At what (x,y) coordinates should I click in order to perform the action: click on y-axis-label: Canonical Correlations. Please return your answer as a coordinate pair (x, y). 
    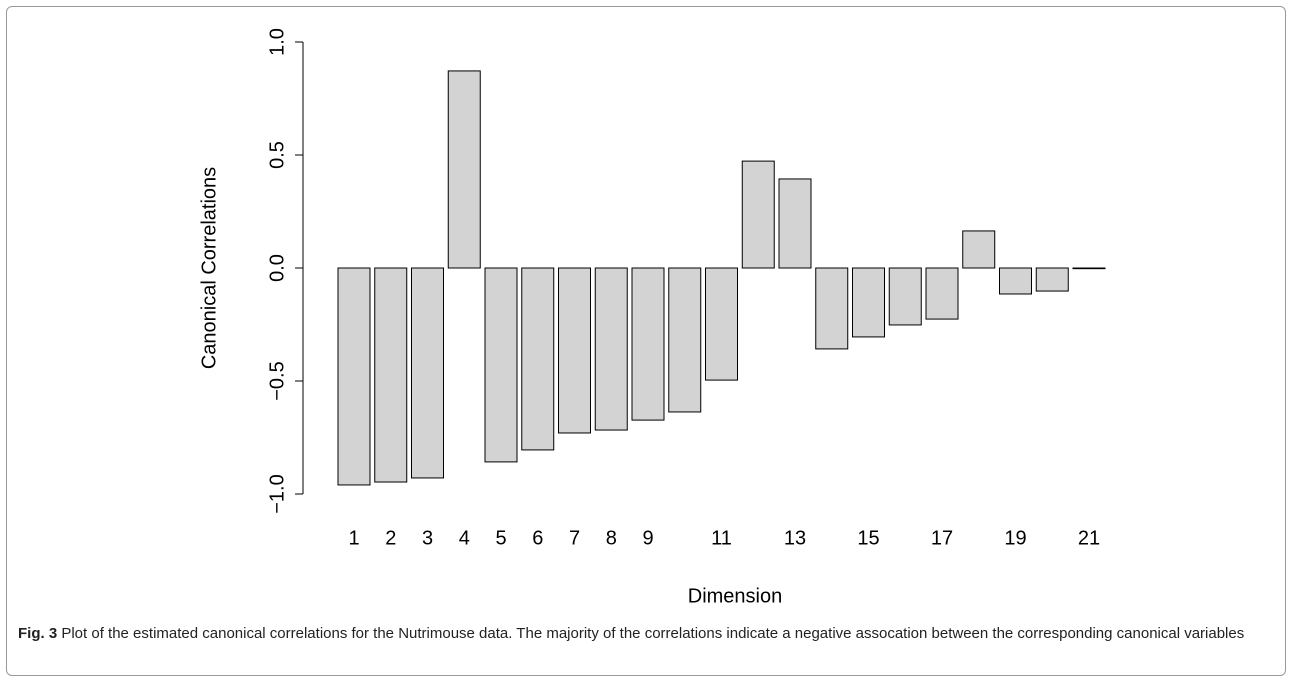
    Looking at the image, I should click on (209, 268).